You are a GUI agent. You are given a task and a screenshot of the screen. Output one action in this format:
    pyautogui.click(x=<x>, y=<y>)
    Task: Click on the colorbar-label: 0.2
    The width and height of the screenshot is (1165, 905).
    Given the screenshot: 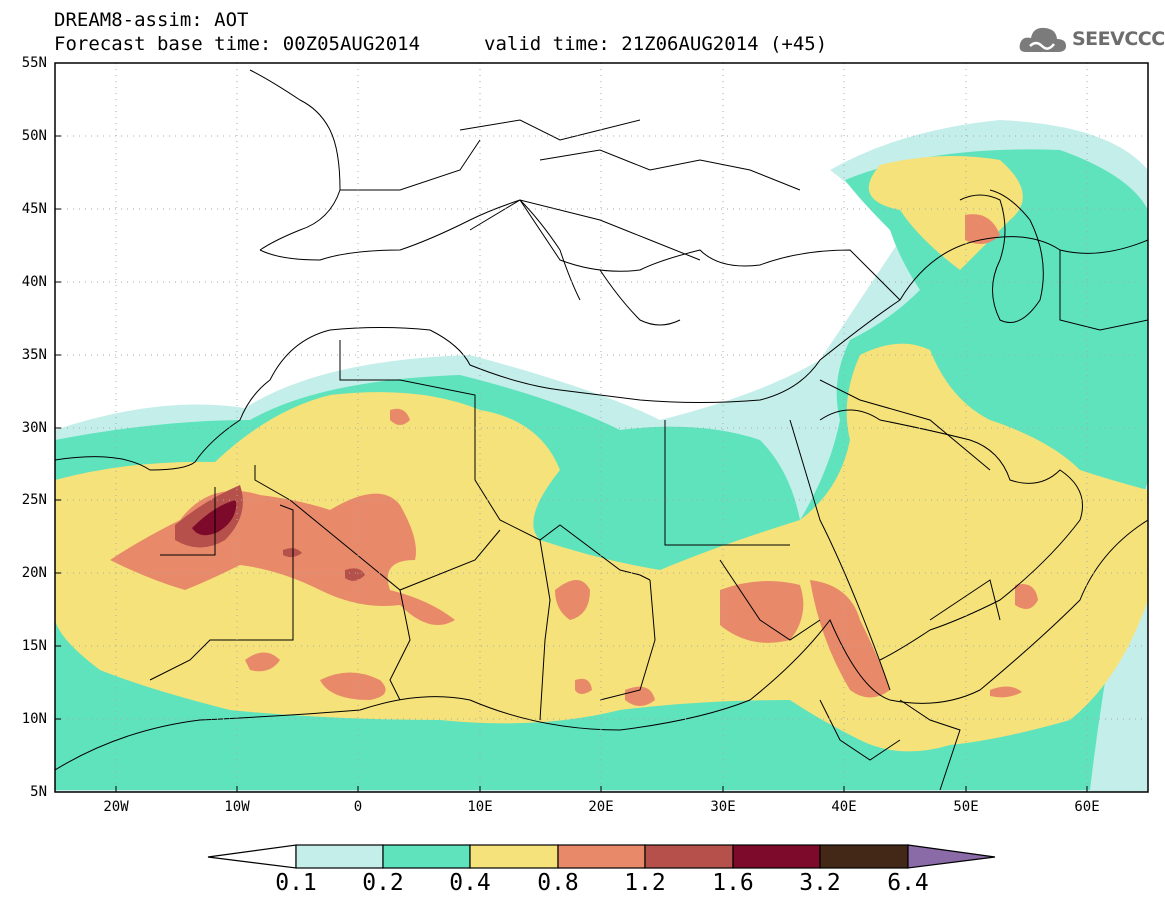 What is the action you would take?
    pyautogui.click(x=383, y=883)
    